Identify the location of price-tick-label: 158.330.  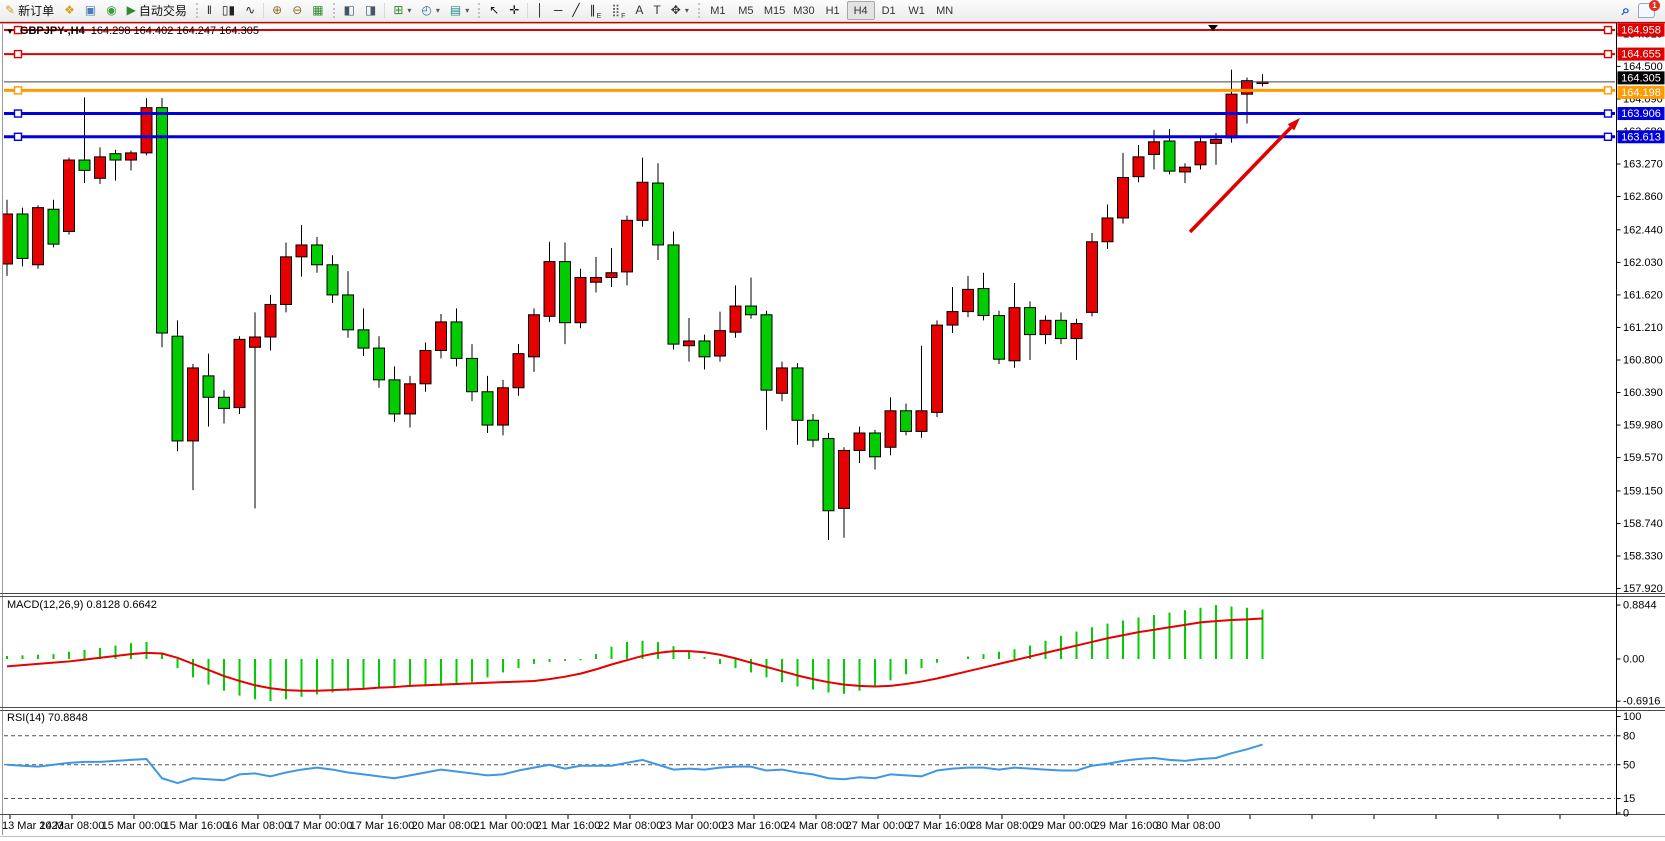
(1643, 556).